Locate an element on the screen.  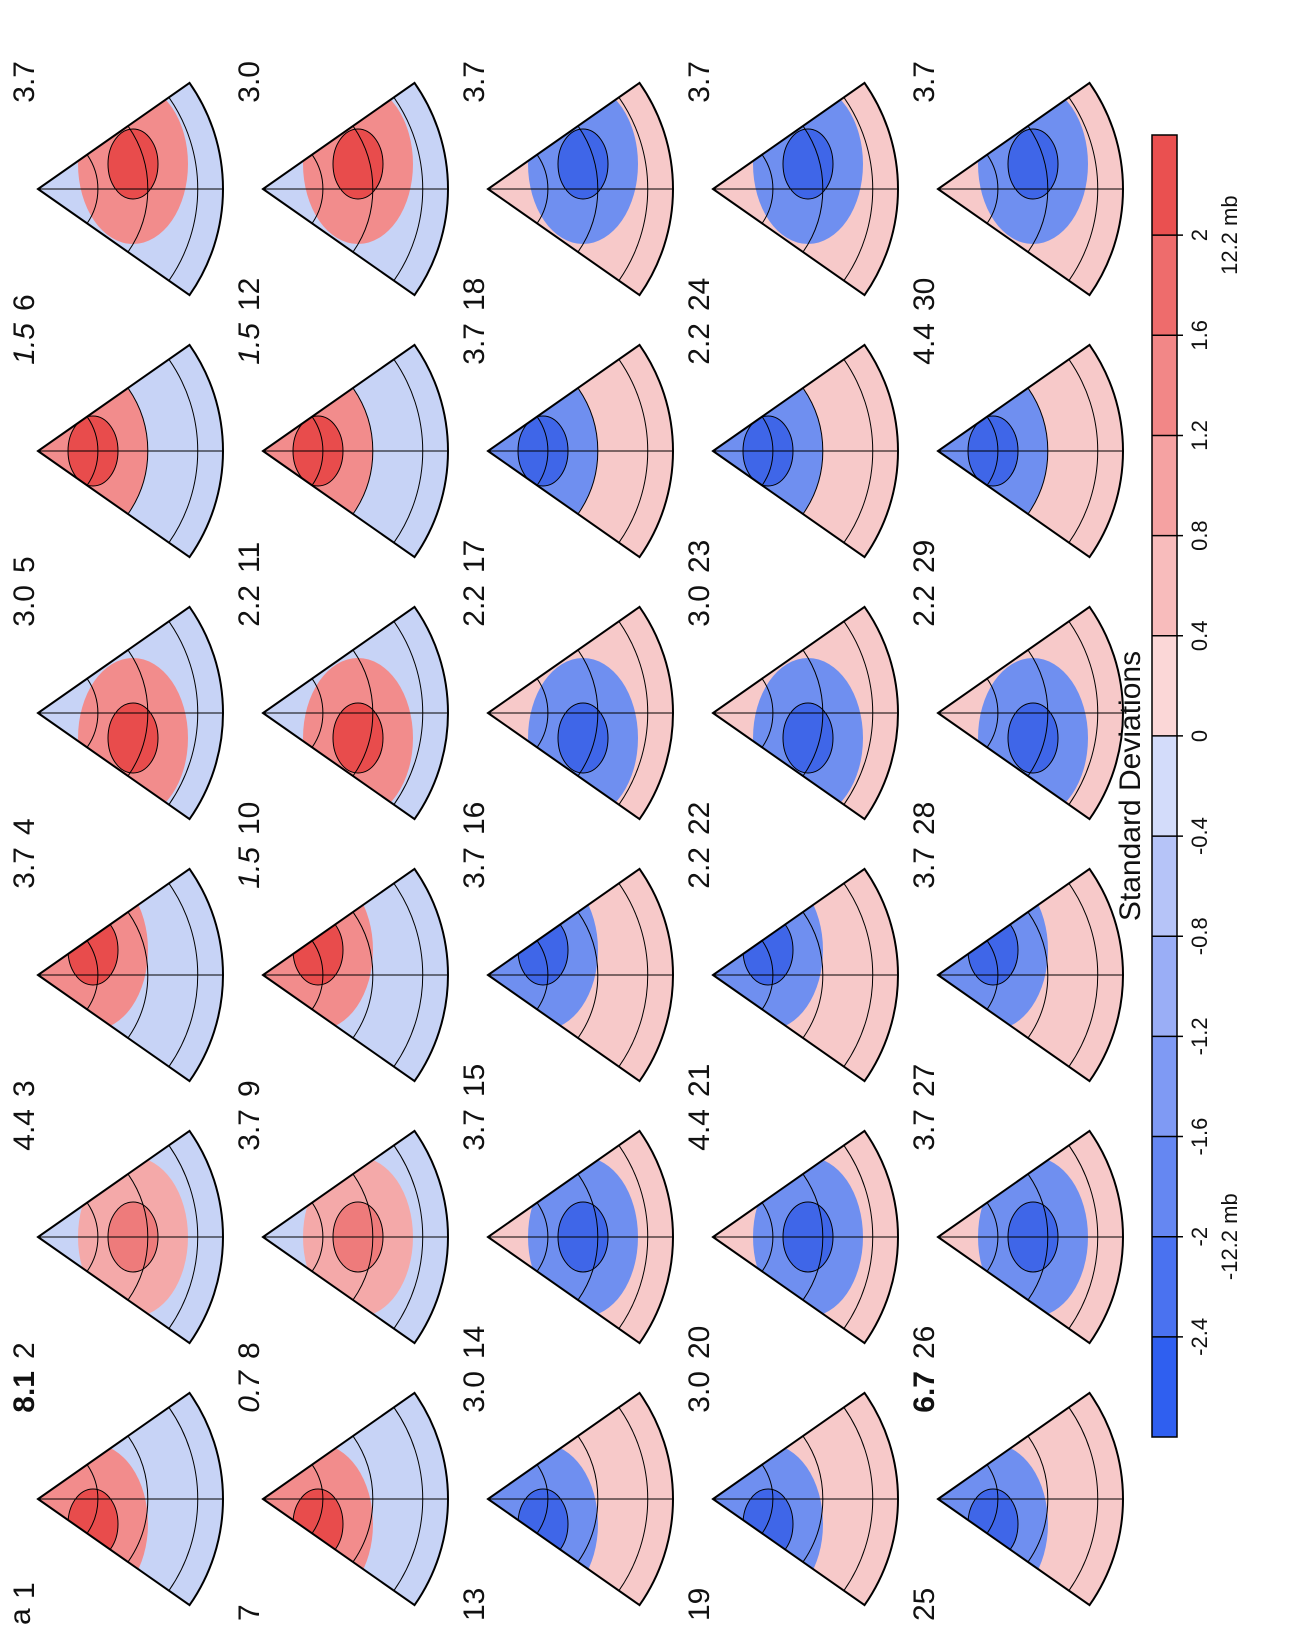
panel-number: 30 is located at coordinates (924, 294).